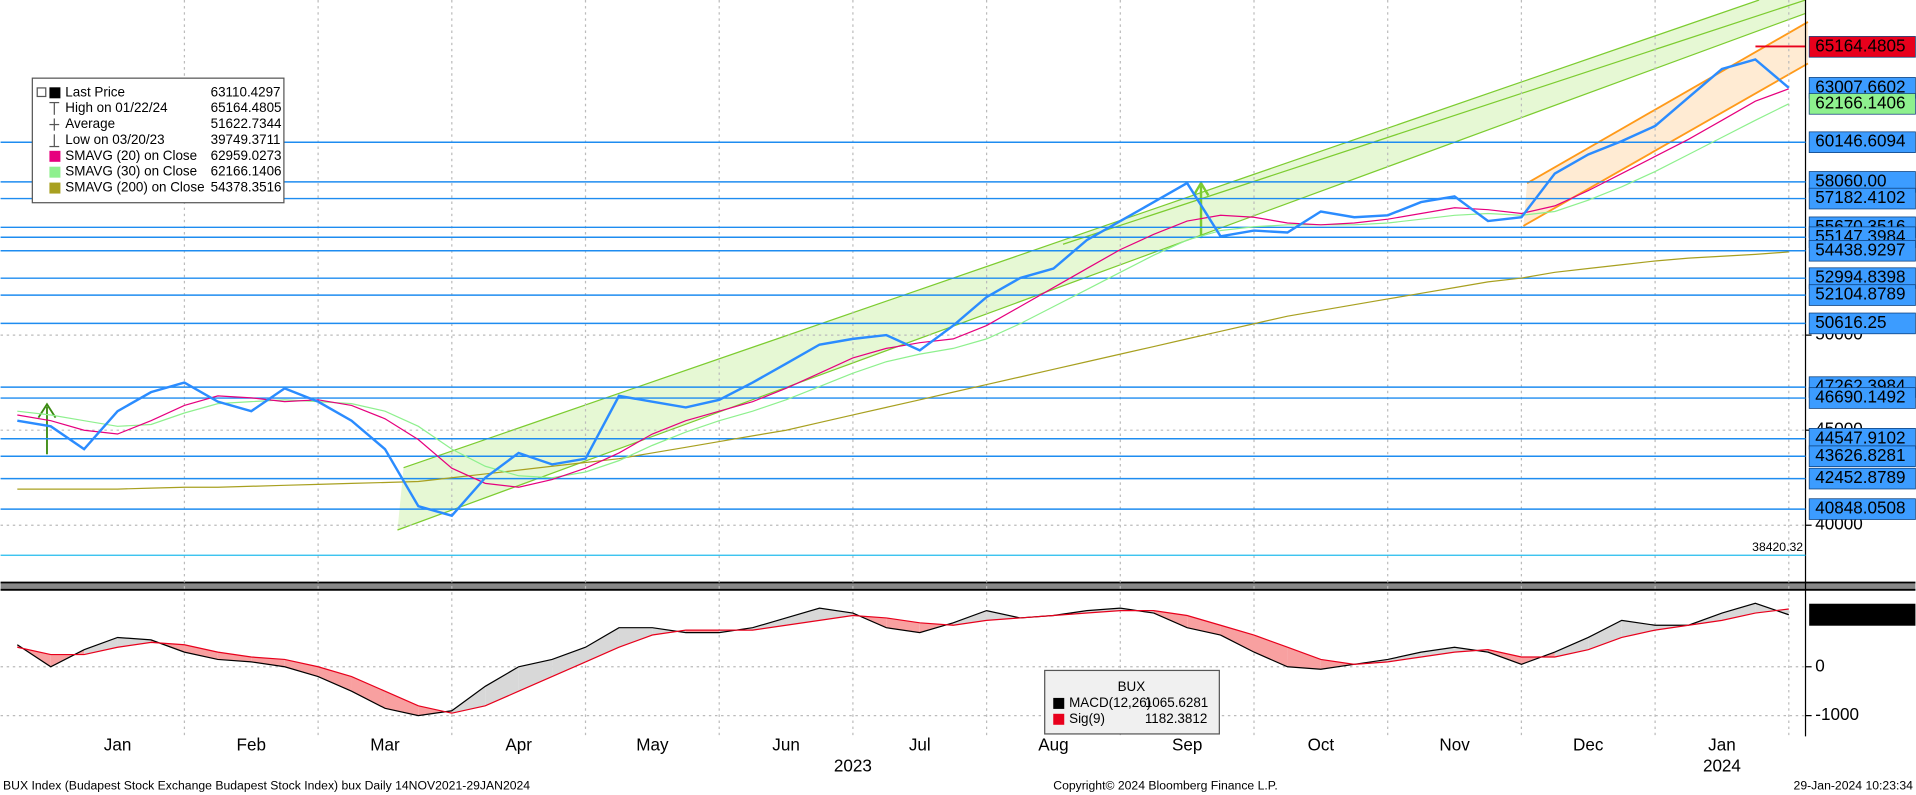 The width and height of the screenshot is (1916, 795). What do you see at coordinates (1132, 686) in the screenshot?
I see `legend-title: BUX` at bounding box center [1132, 686].